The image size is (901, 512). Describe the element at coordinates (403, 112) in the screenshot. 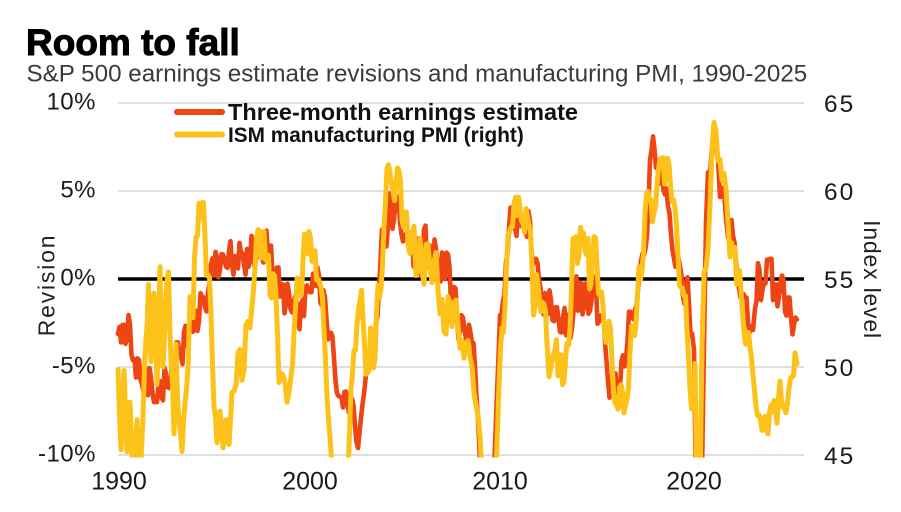

I see `svg-text: Three-month earnings estimate` at that location.